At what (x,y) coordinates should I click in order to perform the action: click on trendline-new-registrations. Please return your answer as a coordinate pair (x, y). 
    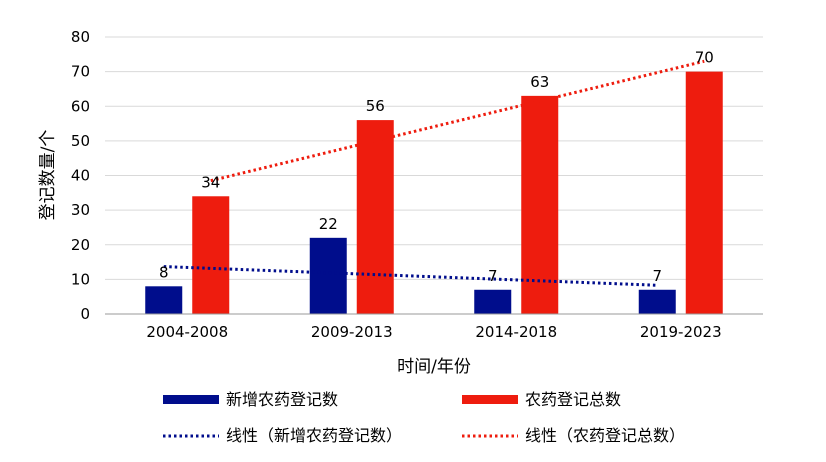
    Looking at the image, I should click on (410, 276).